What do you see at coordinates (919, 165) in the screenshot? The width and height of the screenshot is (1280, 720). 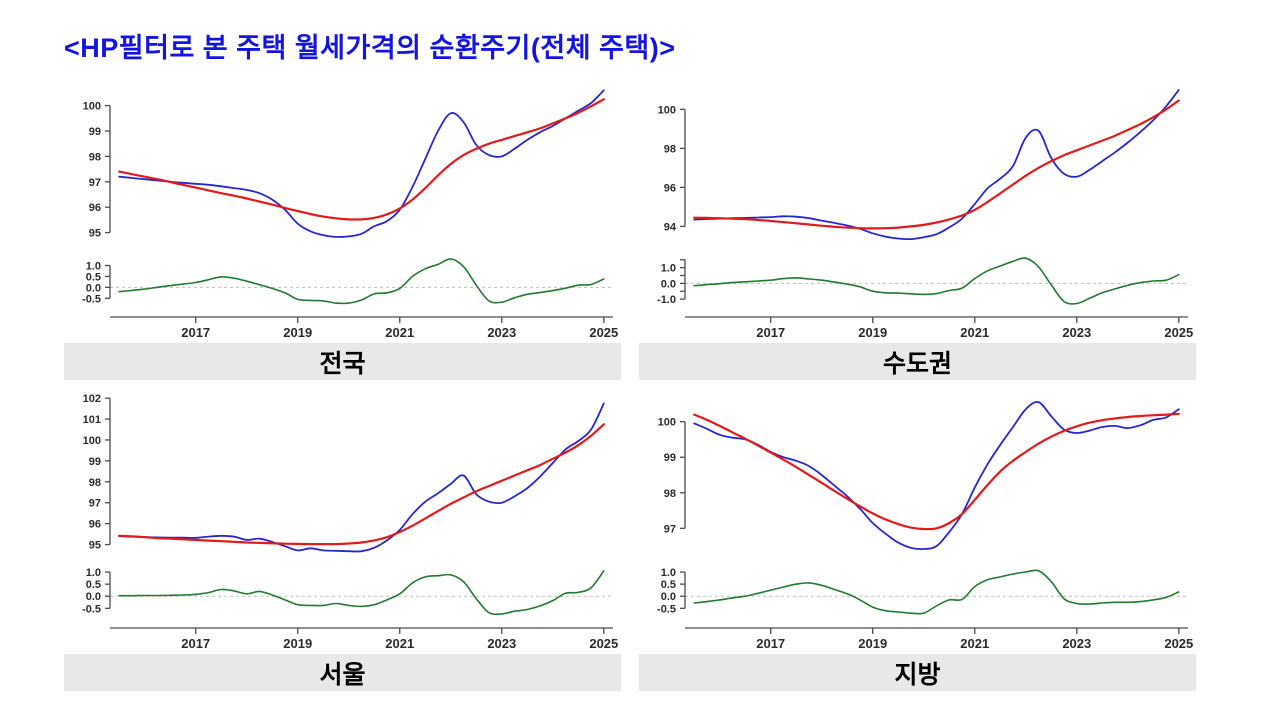 I see `price-level-chart-capital-area: 94 96 98 100` at bounding box center [919, 165].